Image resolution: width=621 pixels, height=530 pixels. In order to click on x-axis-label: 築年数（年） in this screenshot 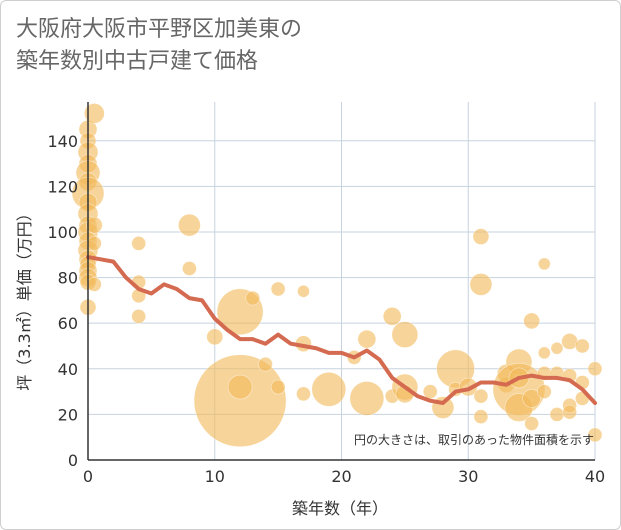, I will do `click(340, 508)`.